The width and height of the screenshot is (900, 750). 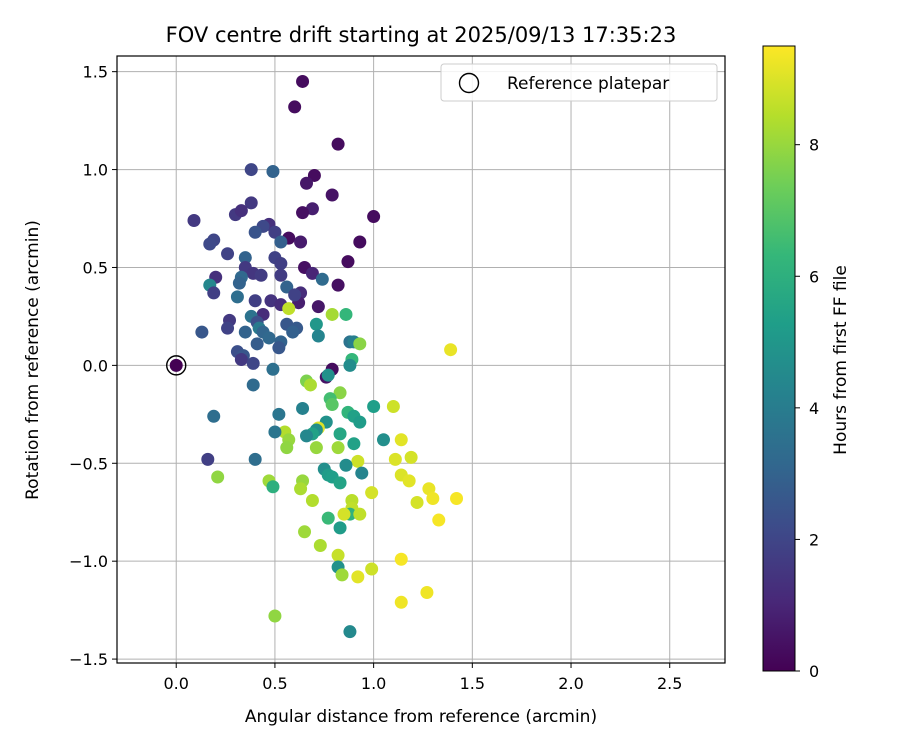 What do you see at coordinates (176, 365) in the screenshot?
I see `reference-point-fill` at bounding box center [176, 365].